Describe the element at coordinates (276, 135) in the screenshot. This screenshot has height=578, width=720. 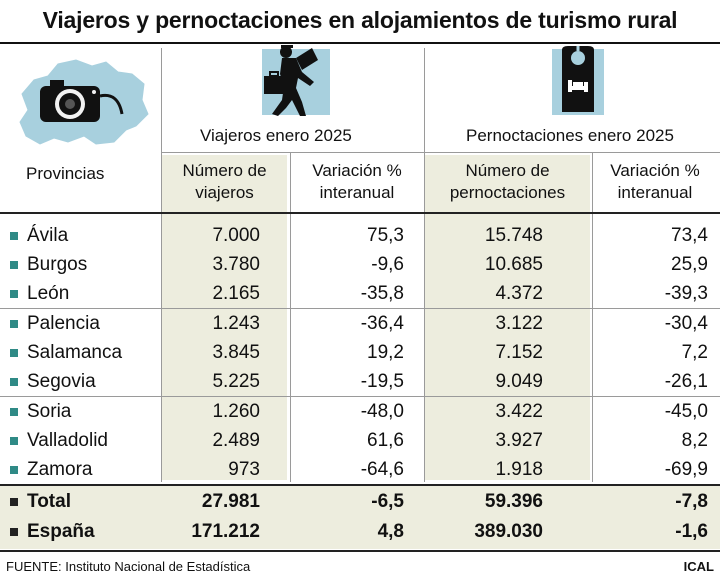
I see `group-label-viajeros: Viajeros enero 2025` at that location.